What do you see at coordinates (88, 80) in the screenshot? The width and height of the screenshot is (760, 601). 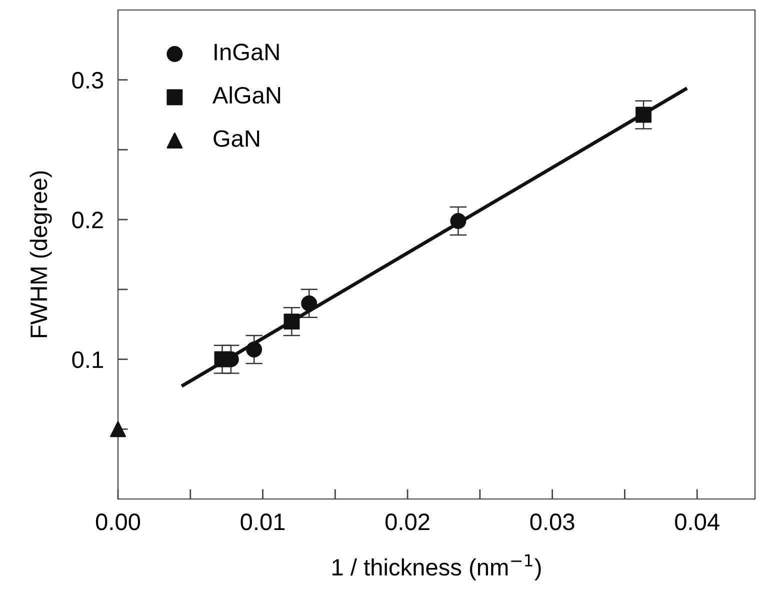 I see `y-tick-label: 0.3` at bounding box center [88, 80].